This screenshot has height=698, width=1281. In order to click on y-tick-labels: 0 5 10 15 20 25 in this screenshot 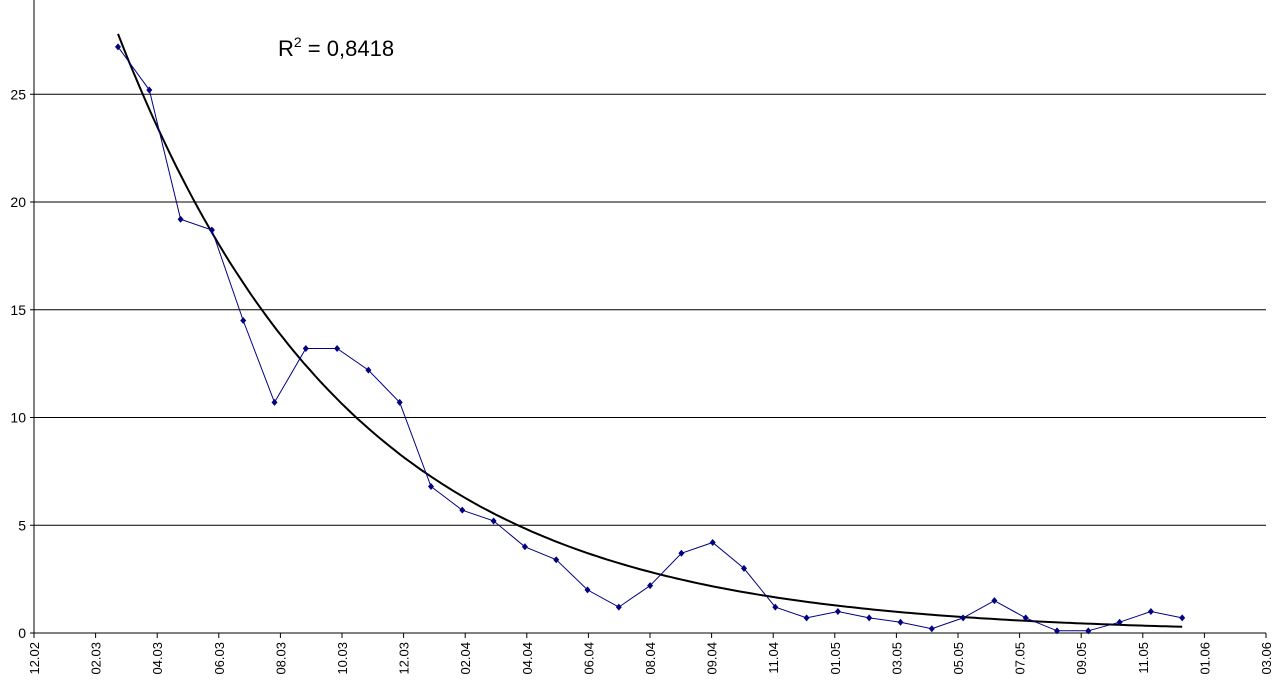, I will do `click(18, 363)`.